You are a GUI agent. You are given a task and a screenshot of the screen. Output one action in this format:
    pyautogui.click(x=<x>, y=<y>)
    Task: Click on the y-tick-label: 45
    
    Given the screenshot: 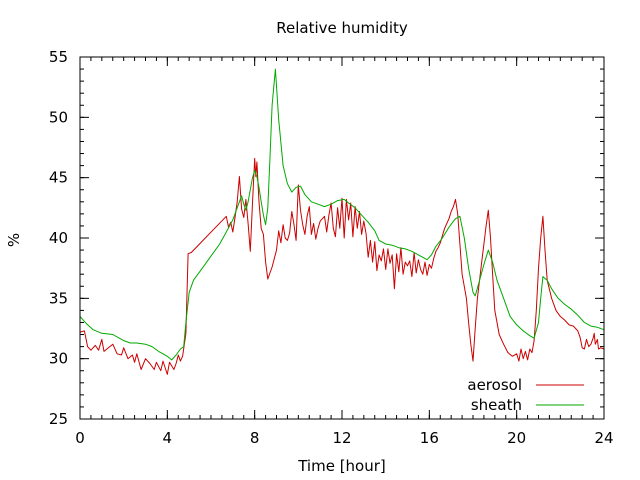 What is the action you would take?
    pyautogui.click(x=58, y=178)
    